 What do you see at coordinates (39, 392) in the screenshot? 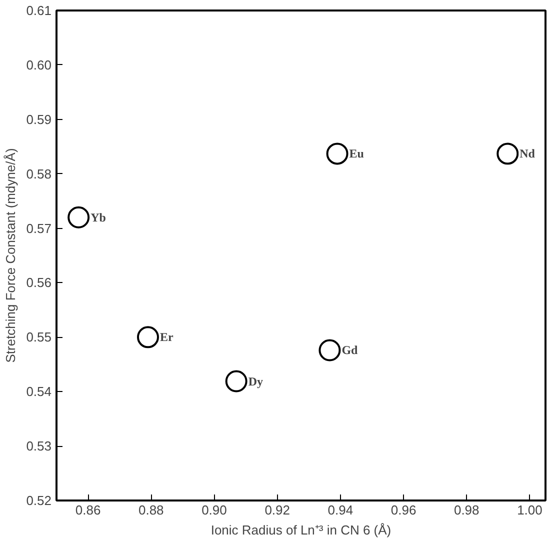
I see `y-tick-label: 0.54` at bounding box center [39, 392].